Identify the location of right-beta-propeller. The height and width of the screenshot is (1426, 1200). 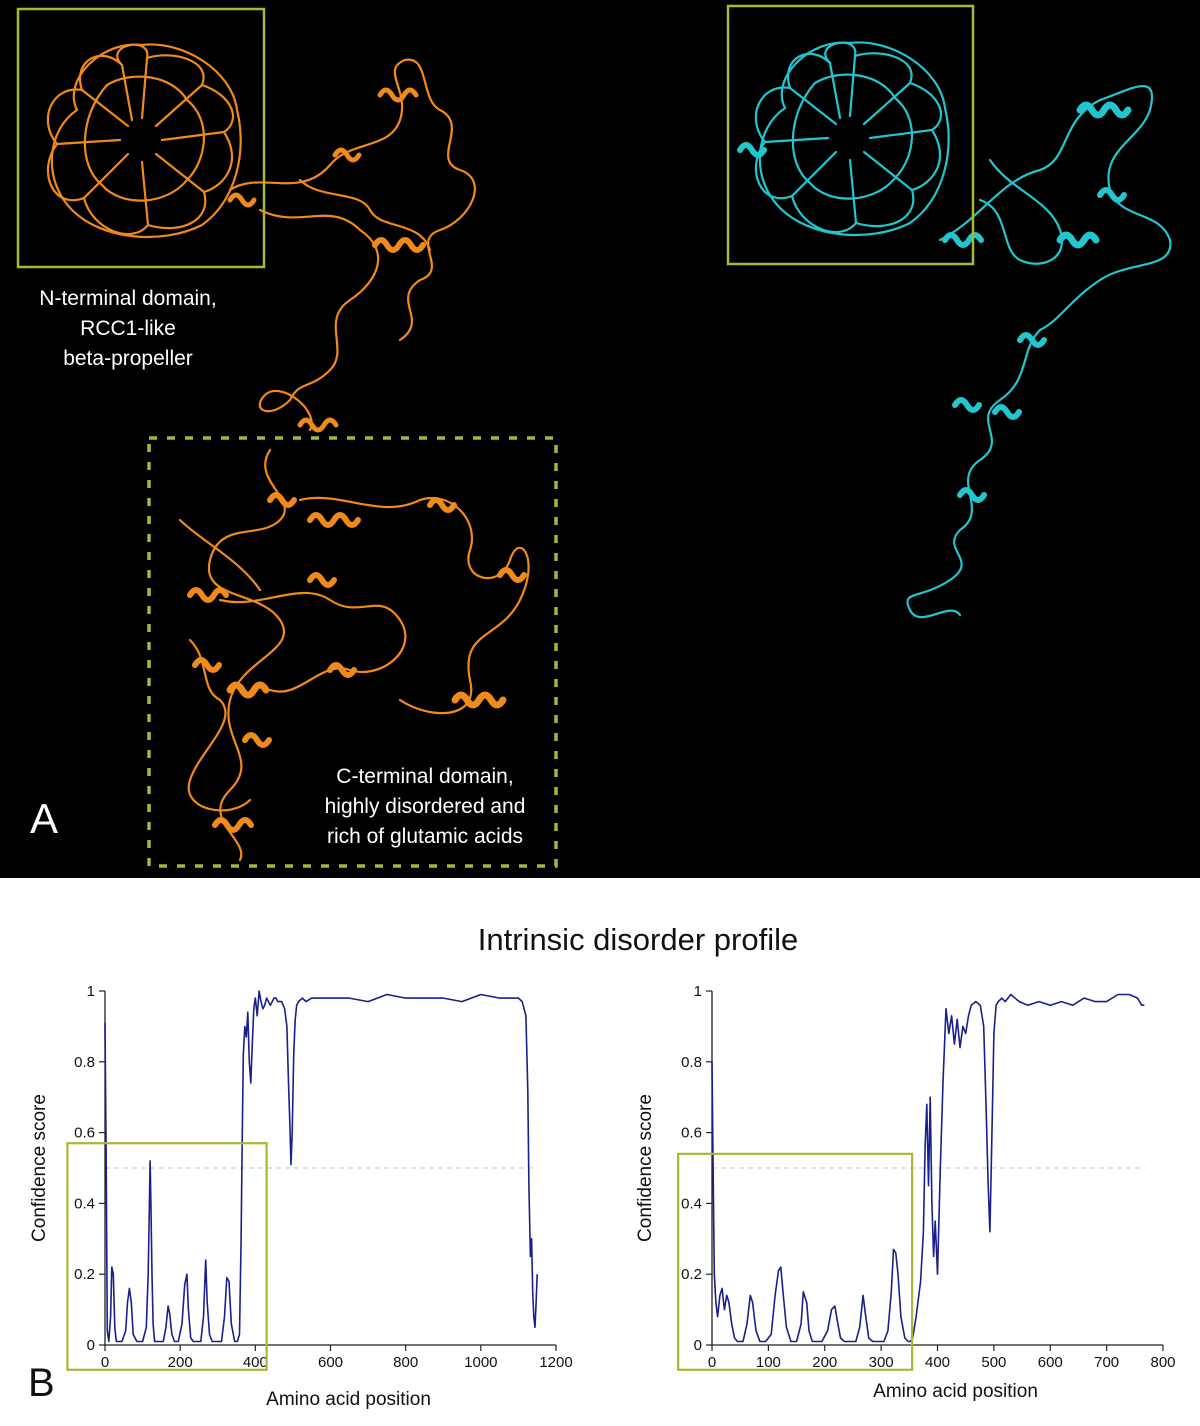
(852, 139).